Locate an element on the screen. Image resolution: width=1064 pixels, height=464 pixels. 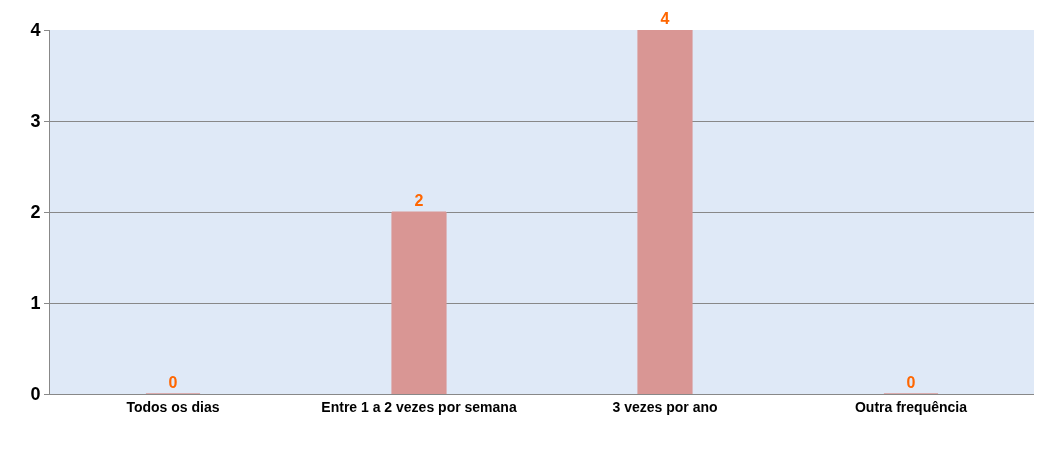
y-tick-label: 4 is located at coordinates (35, 30).